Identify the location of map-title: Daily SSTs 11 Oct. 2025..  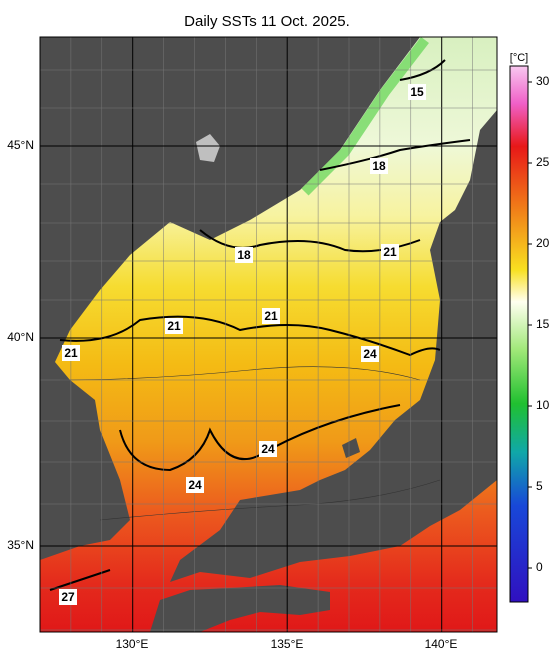
(267, 21).